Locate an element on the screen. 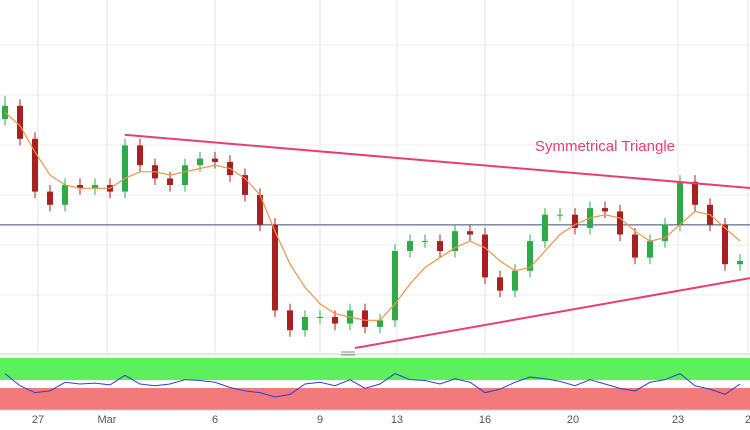 This screenshot has height=430, width=750. annotation: Symmetrical Triangle is located at coordinates (605, 146).